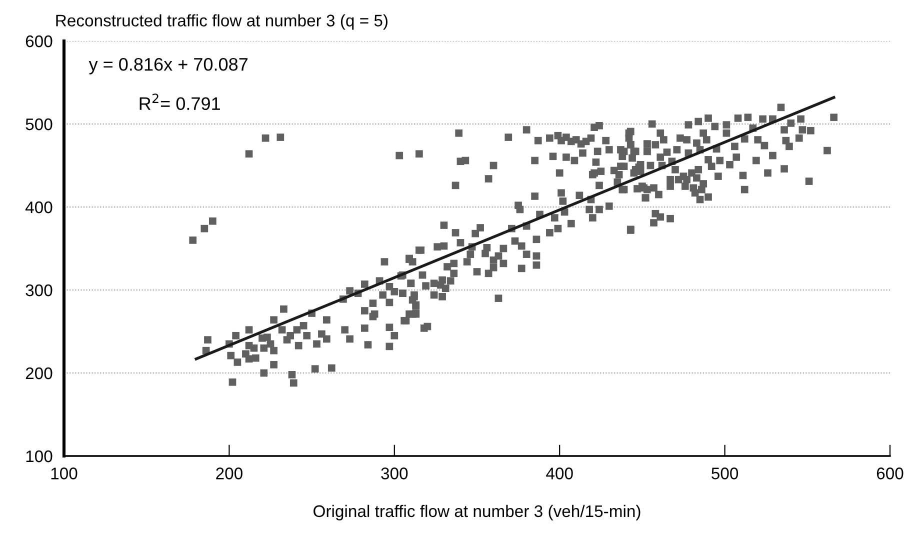  I want to click on y-tick-label: 600, so click(39, 41).